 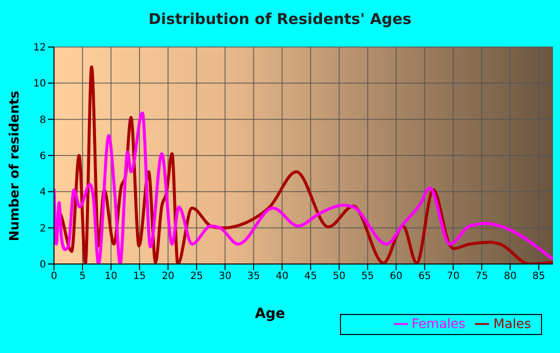 What do you see at coordinates (39, 84) in the screenshot?
I see `y-tick-label: 10` at bounding box center [39, 84].